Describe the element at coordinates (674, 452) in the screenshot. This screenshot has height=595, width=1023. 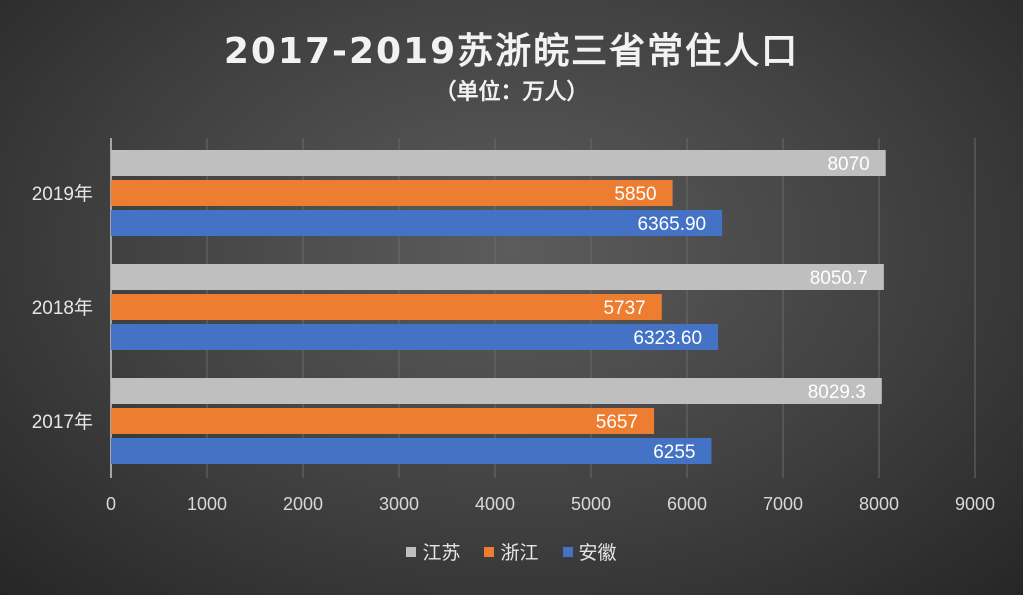
I see `data-label: 6255` at that location.